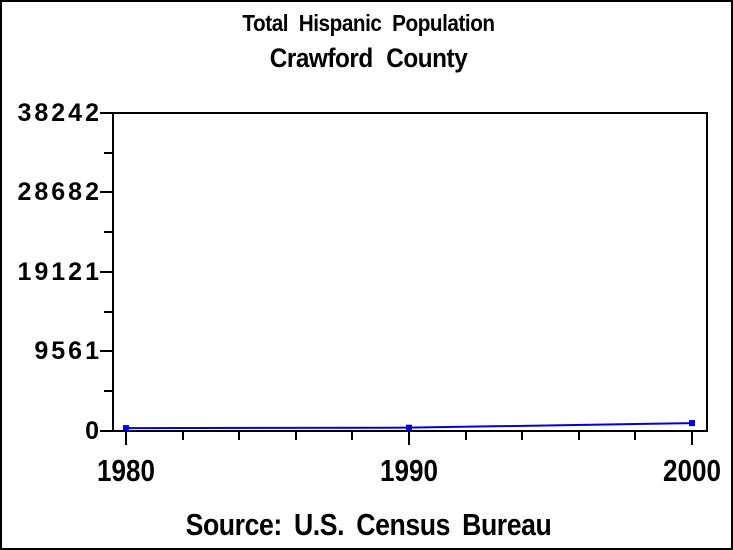 The width and height of the screenshot is (733, 550). What do you see at coordinates (93, 431) in the screenshot?
I see `y-tick-label: 0` at bounding box center [93, 431].